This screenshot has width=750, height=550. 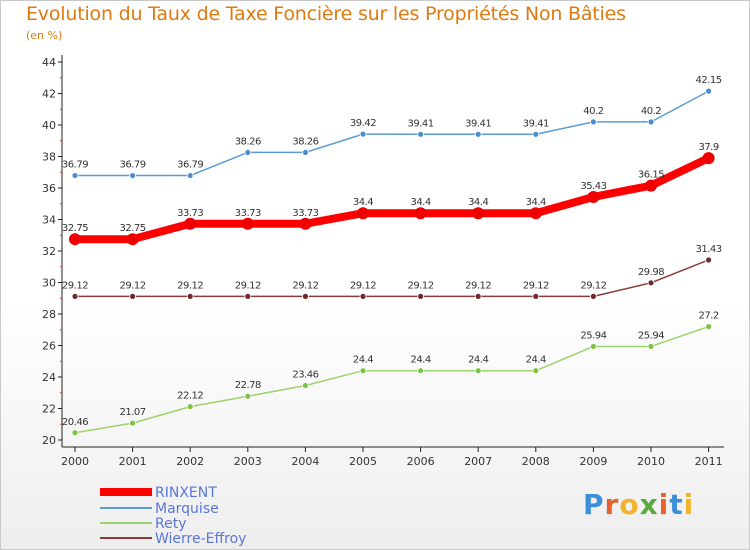 What do you see at coordinates (709, 80) in the screenshot?
I see `data-label-marquise: 42.15` at bounding box center [709, 80].